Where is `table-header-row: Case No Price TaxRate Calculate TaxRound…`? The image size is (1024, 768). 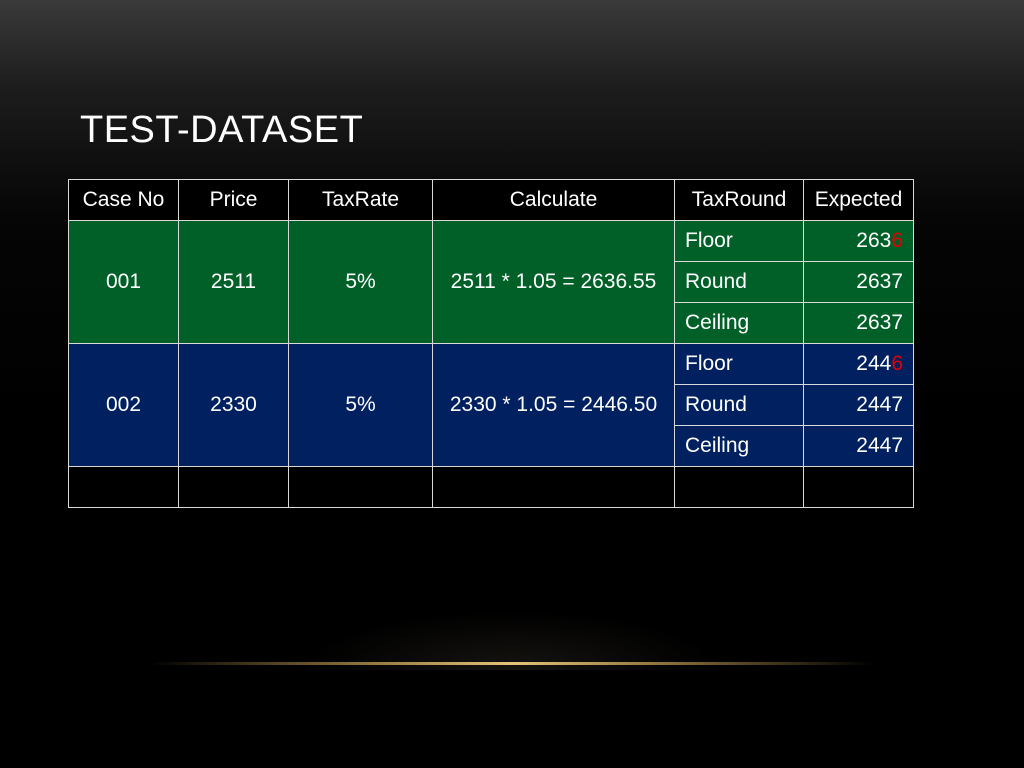
table-header-row: Case No Price TaxRate Calculate TaxRound… is located at coordinates (491, 200).